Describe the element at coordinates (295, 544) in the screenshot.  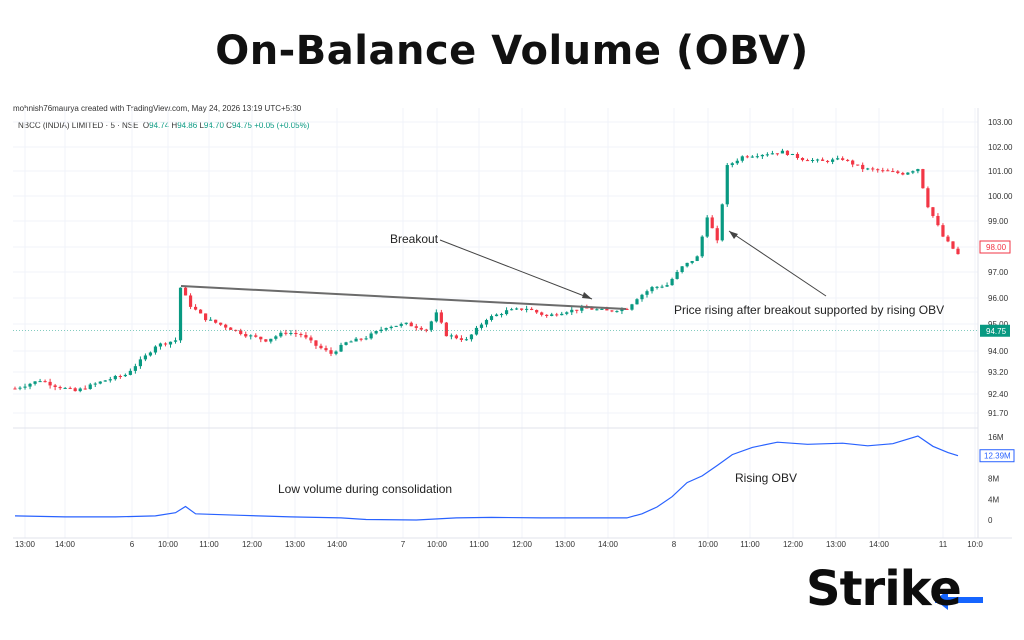
I see `time-tick-label: 13:00` at that location.